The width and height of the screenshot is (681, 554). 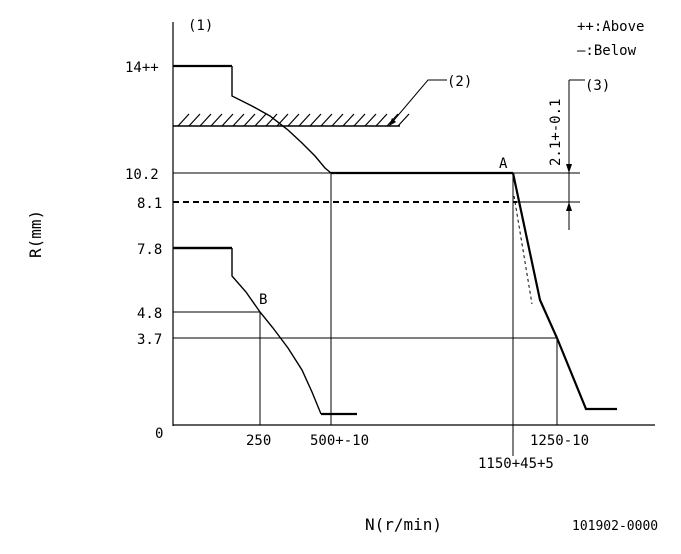 I want to click on leader-2-arrow, so click(x=392, y=122).